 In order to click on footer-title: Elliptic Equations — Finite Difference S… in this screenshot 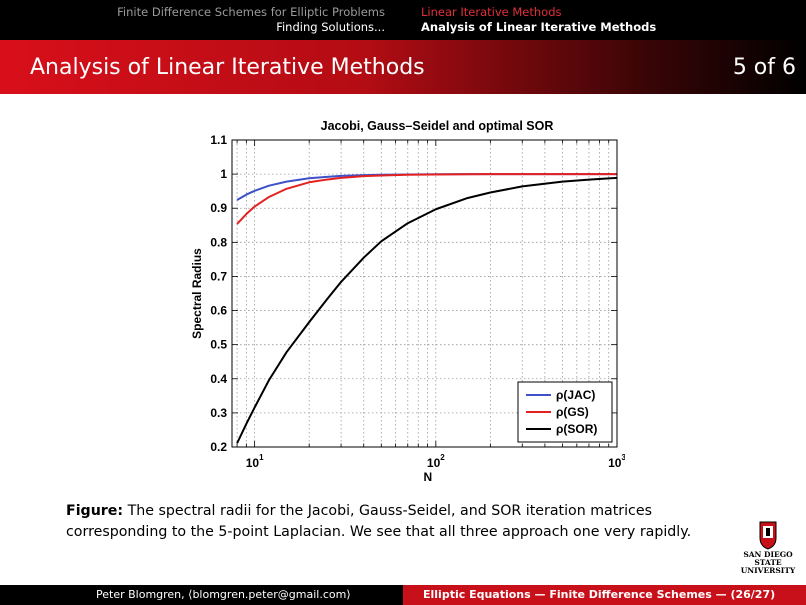, I will do `click(604, 595)`.